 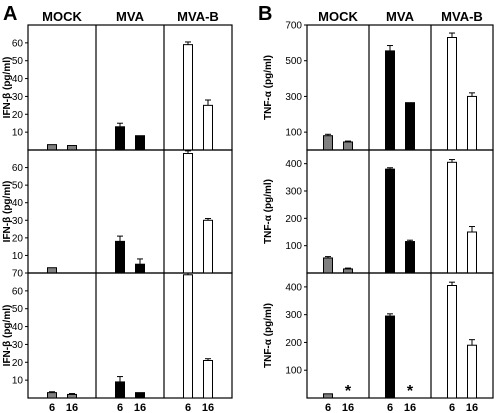 I want to click on panel-letter-b: B, so click(x=265, y=14).